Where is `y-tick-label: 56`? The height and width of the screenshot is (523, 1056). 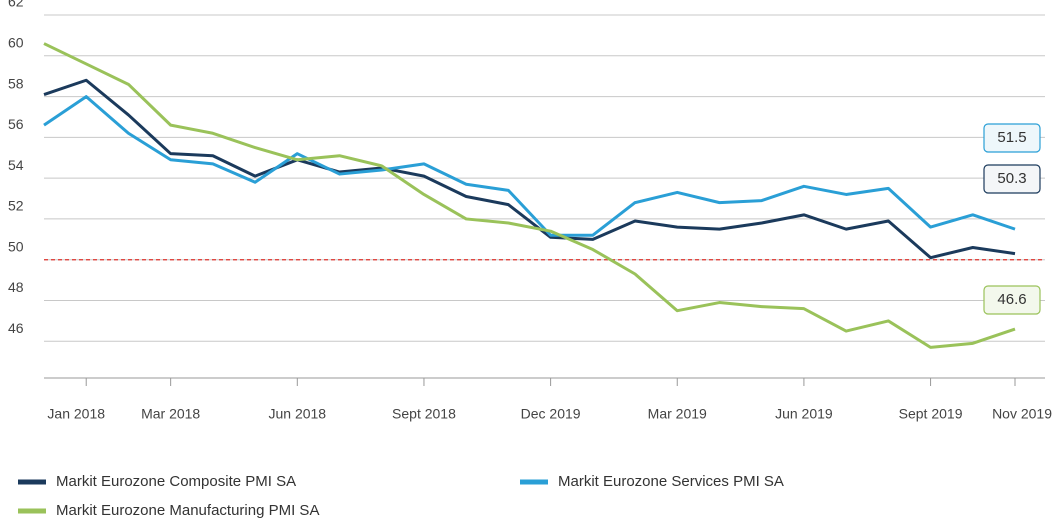
y-tick-label: 56 is located at coordinates (16, 124).